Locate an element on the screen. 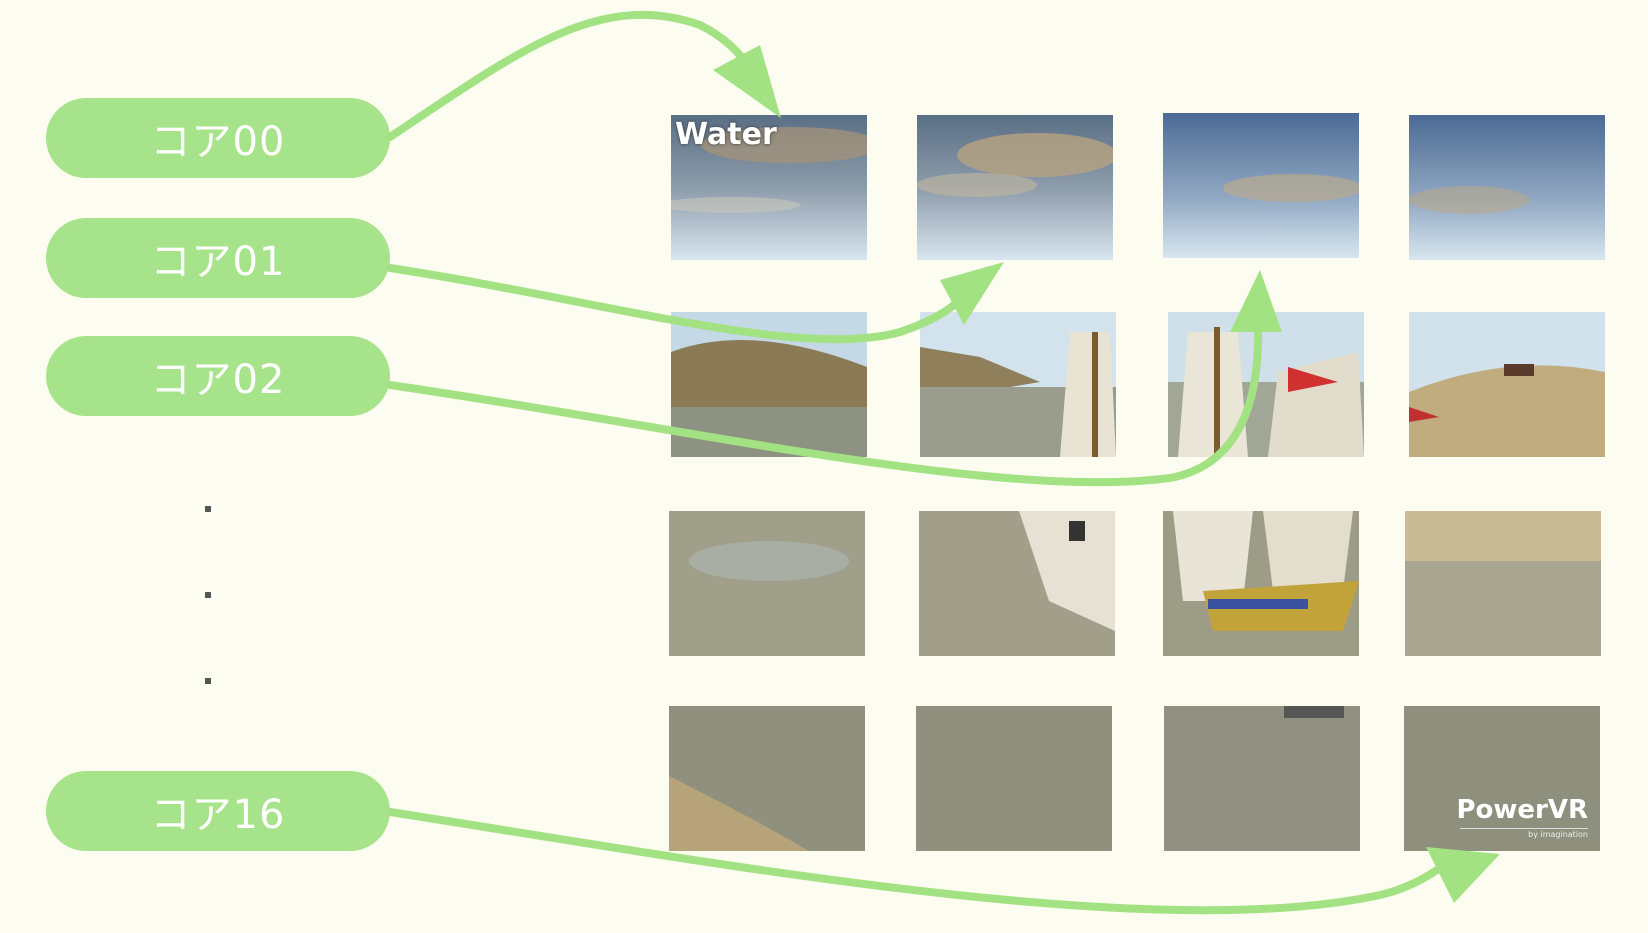 The image size is (1648, 933). tile-r4-c4: PowerVR by imagination is located at coordinates (1502, 778).